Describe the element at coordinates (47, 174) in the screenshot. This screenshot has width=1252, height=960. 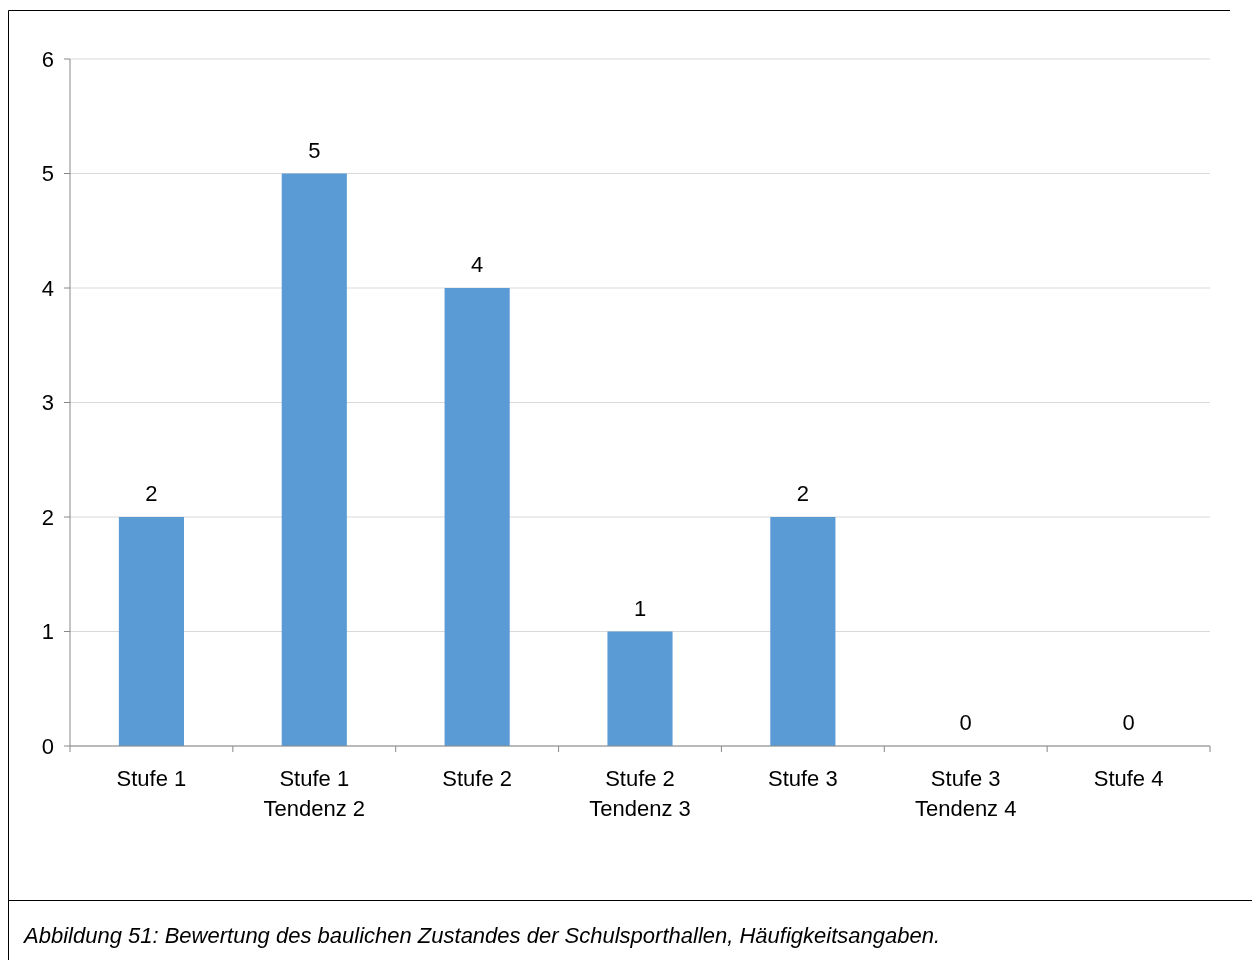
I see `y-tick-label: 5` at that location.